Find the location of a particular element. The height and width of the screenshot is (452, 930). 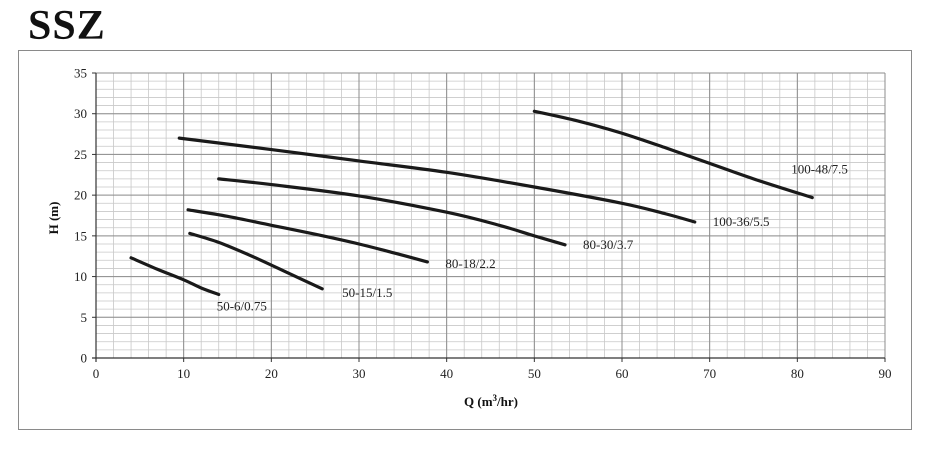

series-label: 50-6/0.75 is located at coordinates (242, 305).